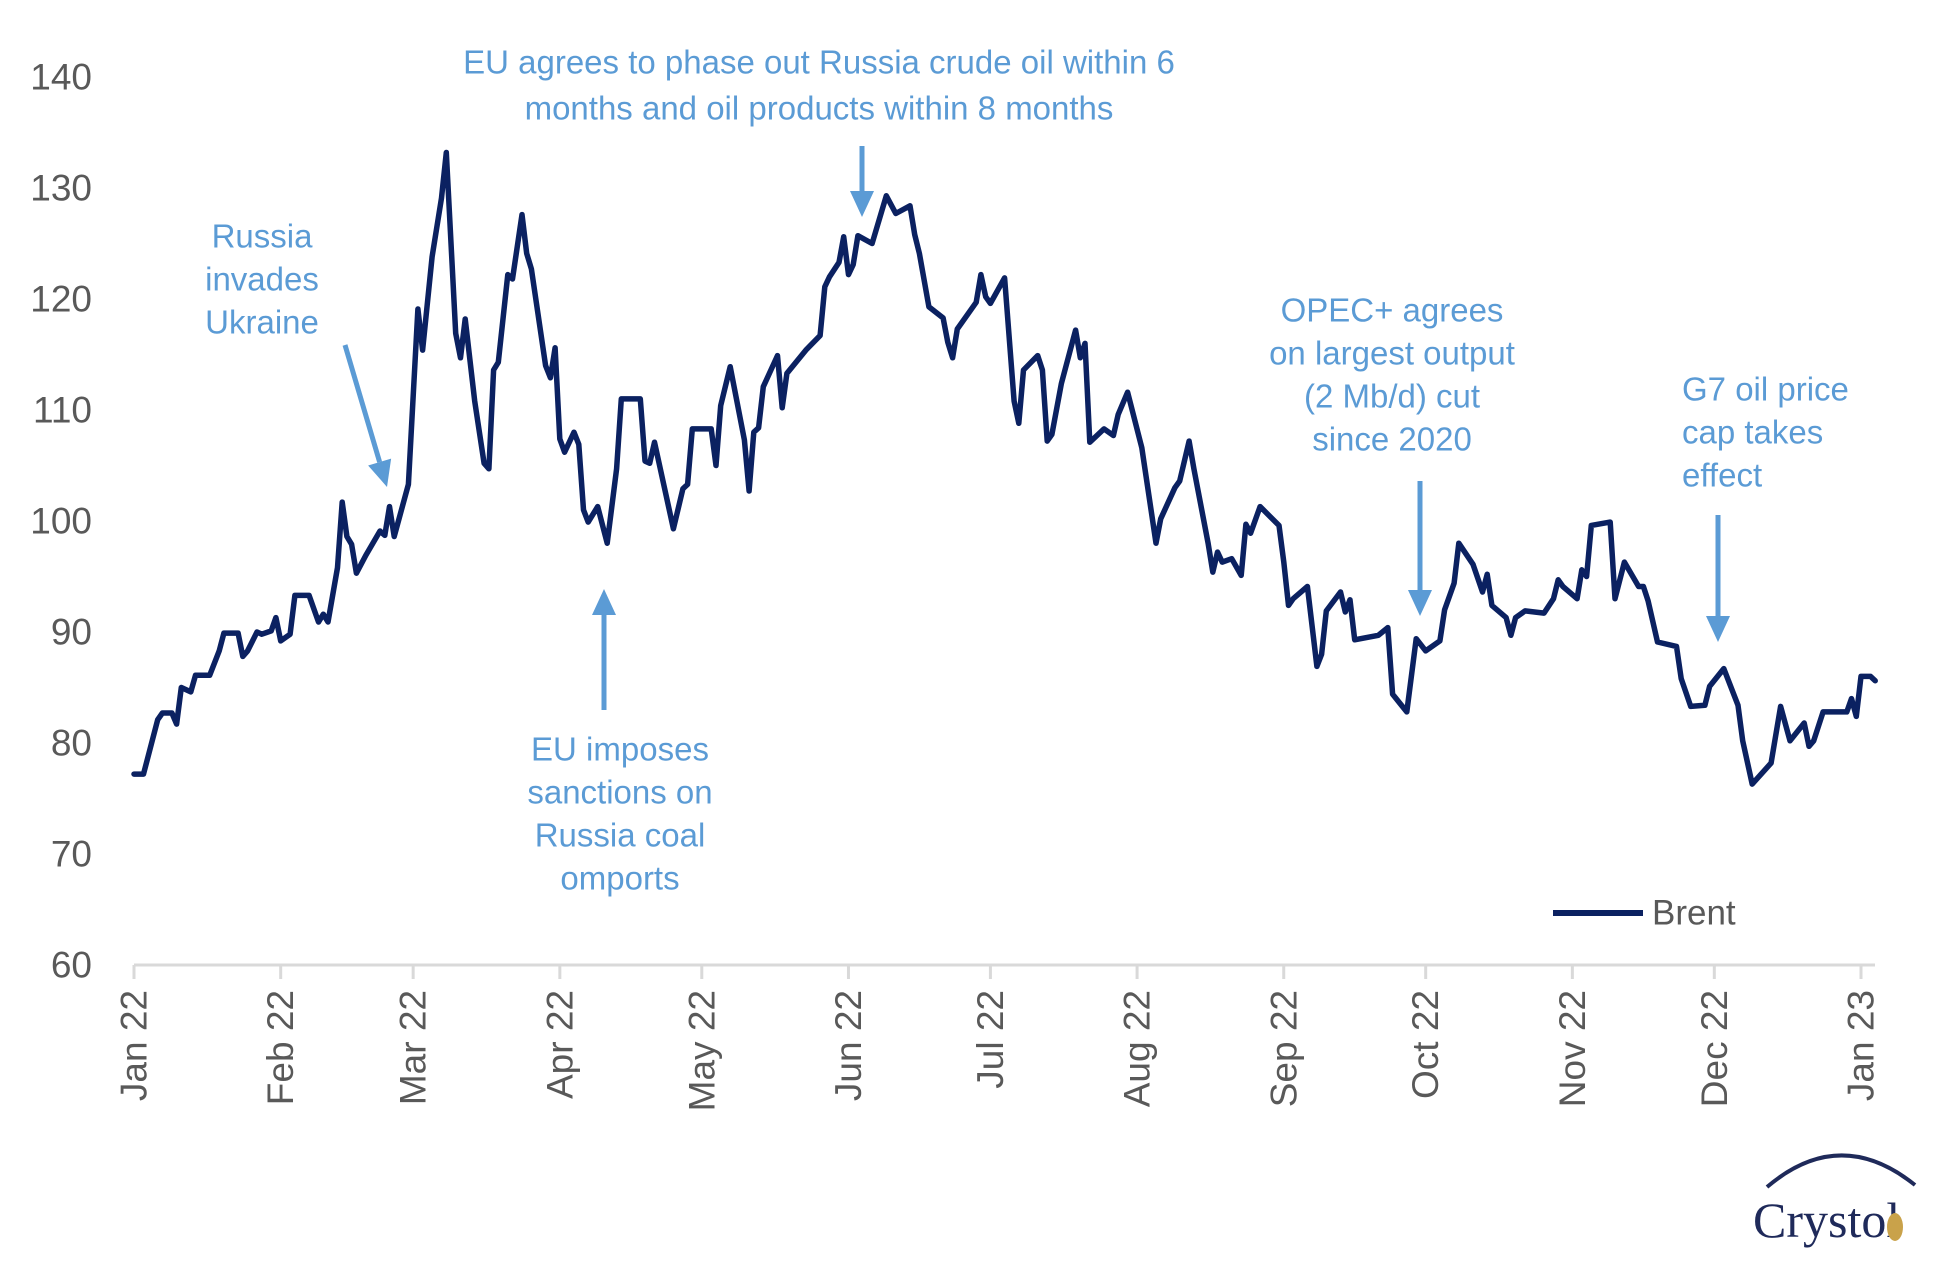 The height and width of the screenshot is (1268, 1935). I want to click on annotation-text: invades, so click(262, 279).